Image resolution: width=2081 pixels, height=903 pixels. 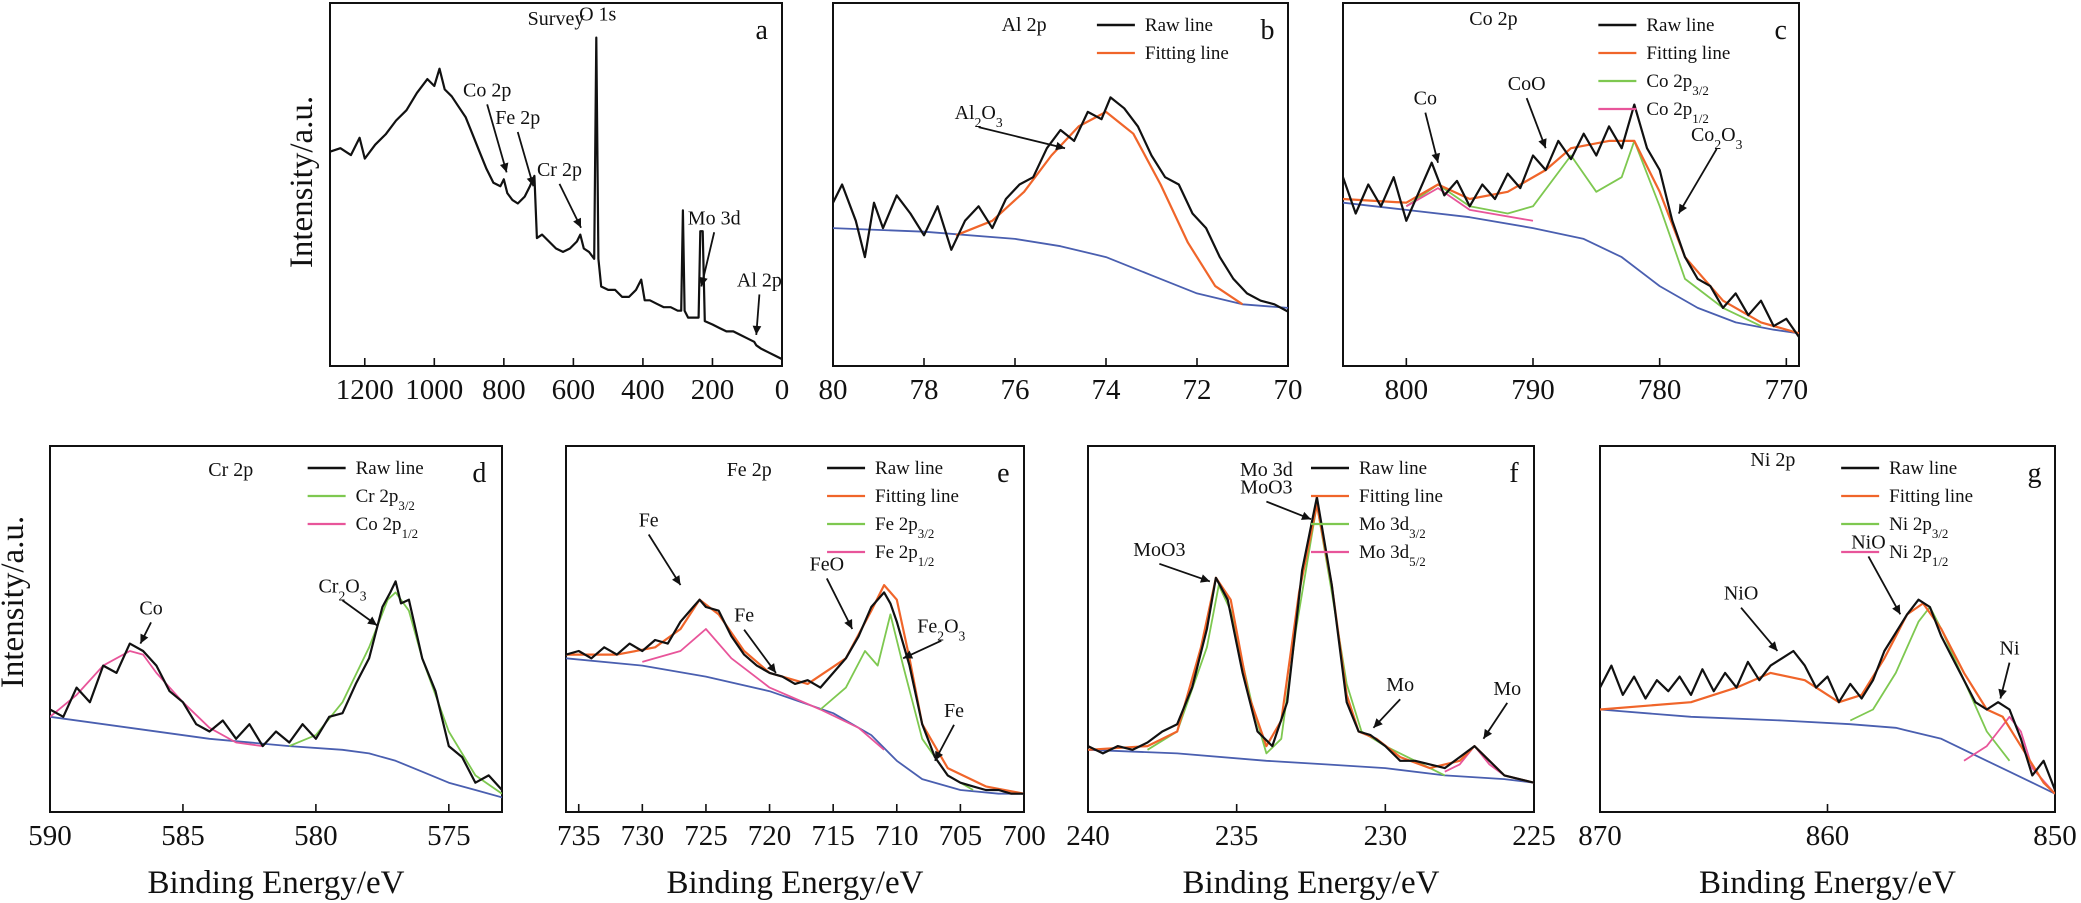 What do you see at coordinates (833, 836) in the screenshot?
I see `x-tick-label: 715` at bounding box center [833, 836].